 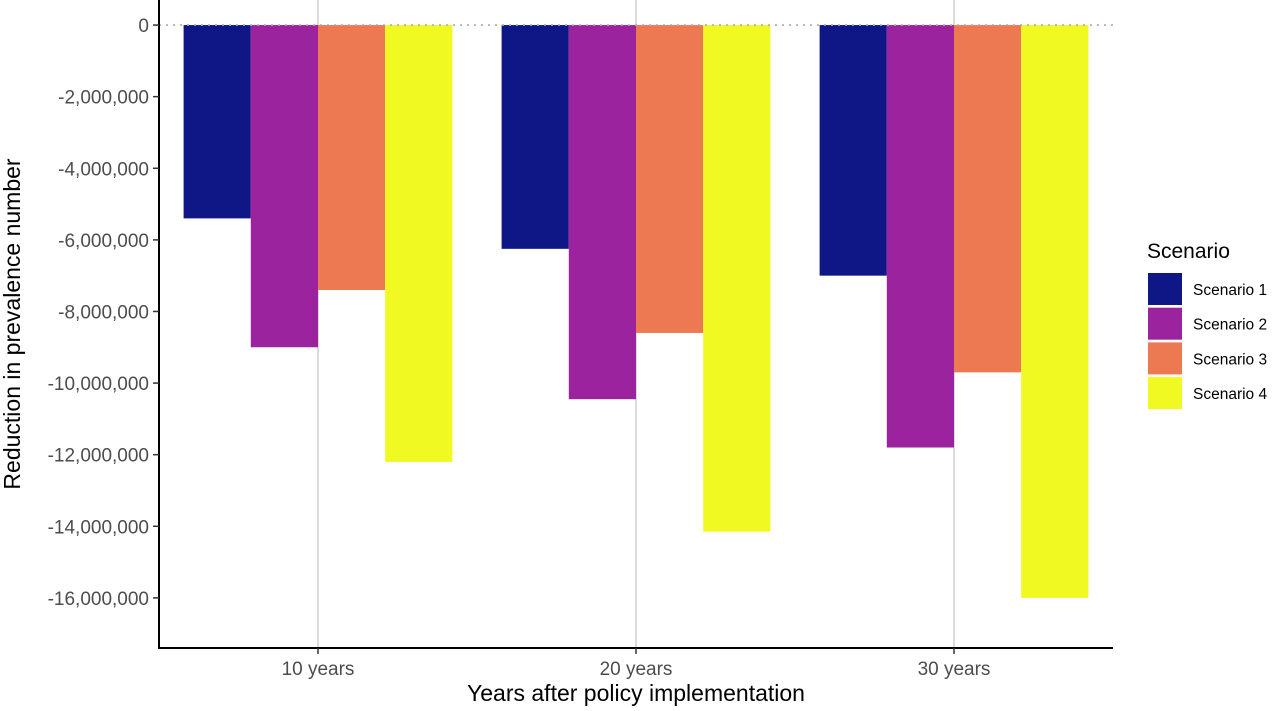 I want to click on bar-scenario-4-20-years, so click(x=737, y=278).